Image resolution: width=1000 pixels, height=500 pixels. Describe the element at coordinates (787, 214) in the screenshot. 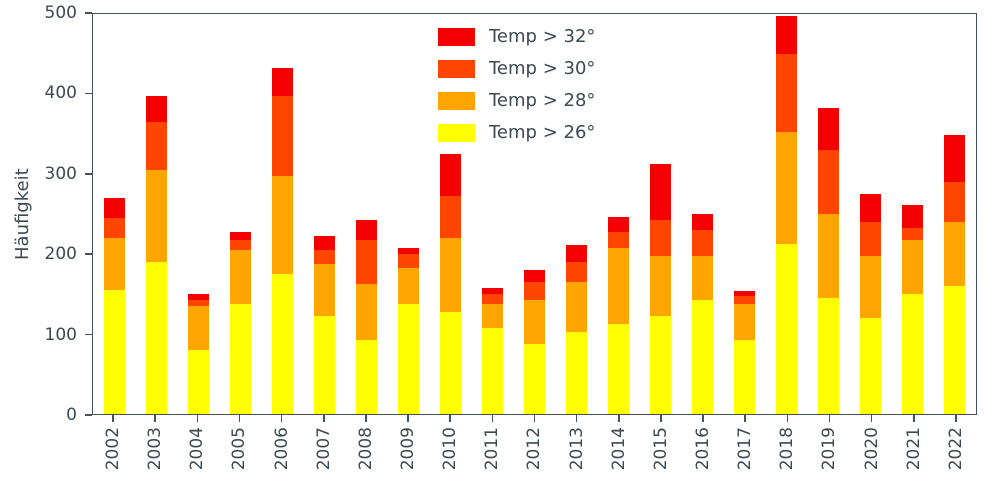

I see `bar-column-2018` at that location.